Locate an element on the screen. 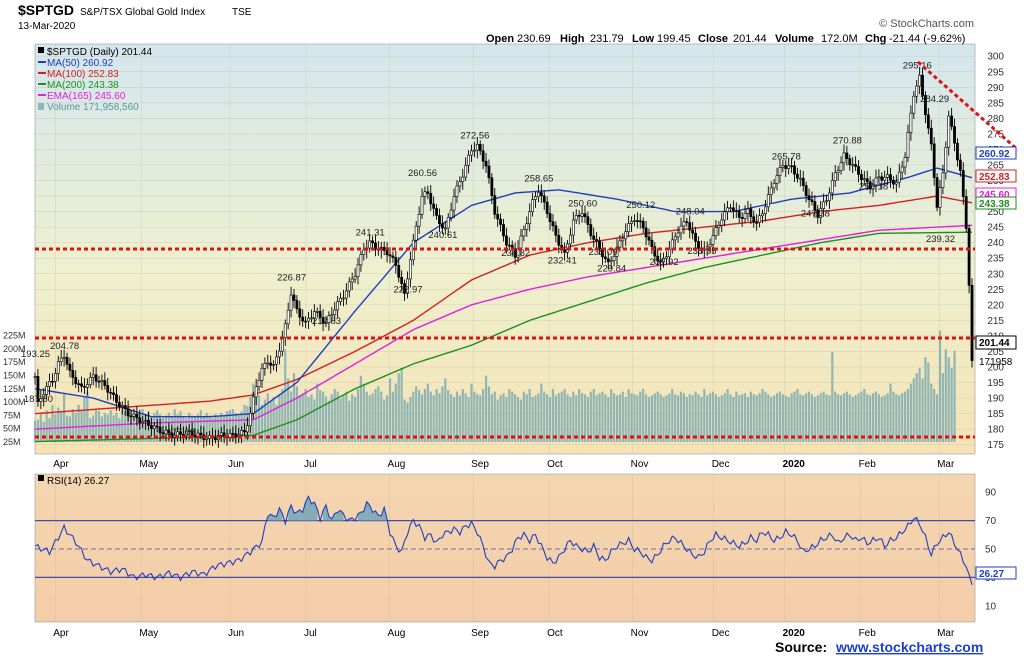 Image resolution: width=1024 pixels, height=670 pixels. month-label: Apr is located at coordinates (61, 464).